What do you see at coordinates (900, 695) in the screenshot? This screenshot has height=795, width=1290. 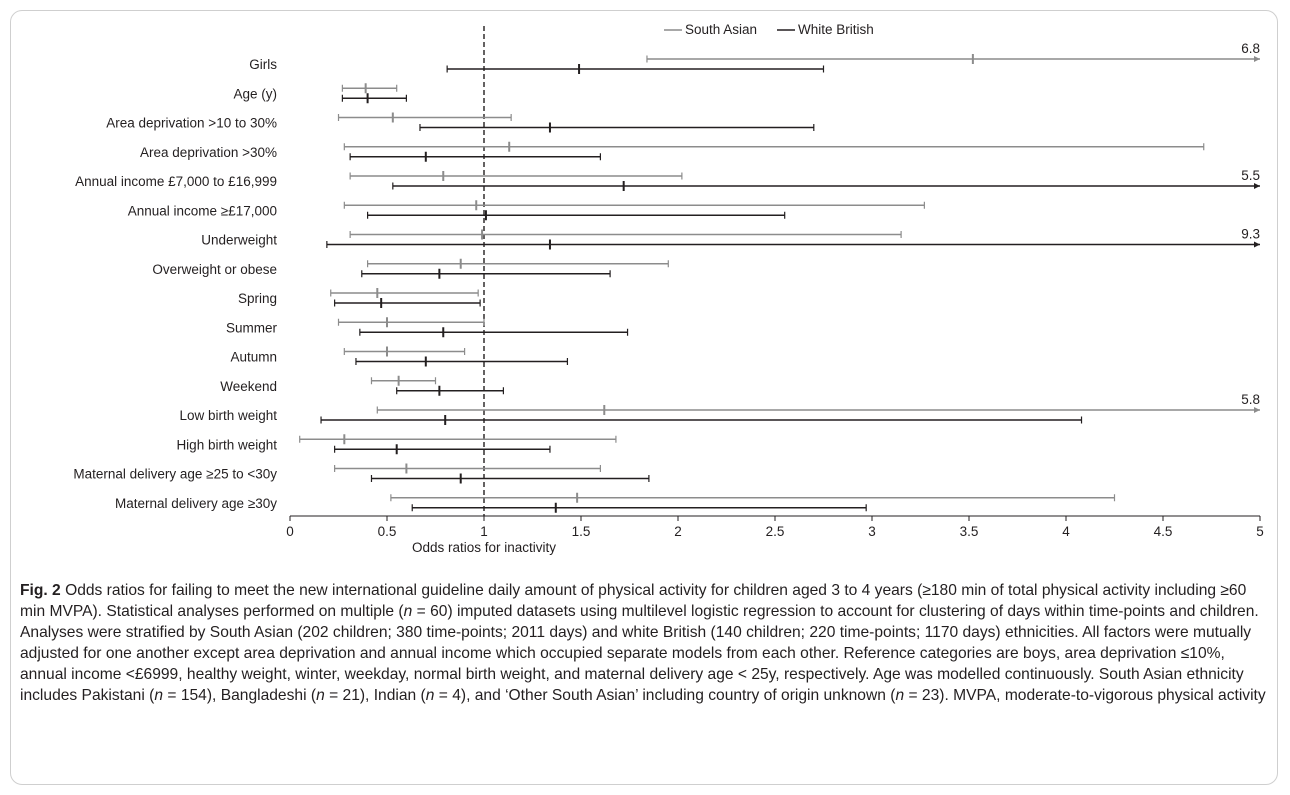 I see `caption-n-5: n` at bounding box center [900, 695].